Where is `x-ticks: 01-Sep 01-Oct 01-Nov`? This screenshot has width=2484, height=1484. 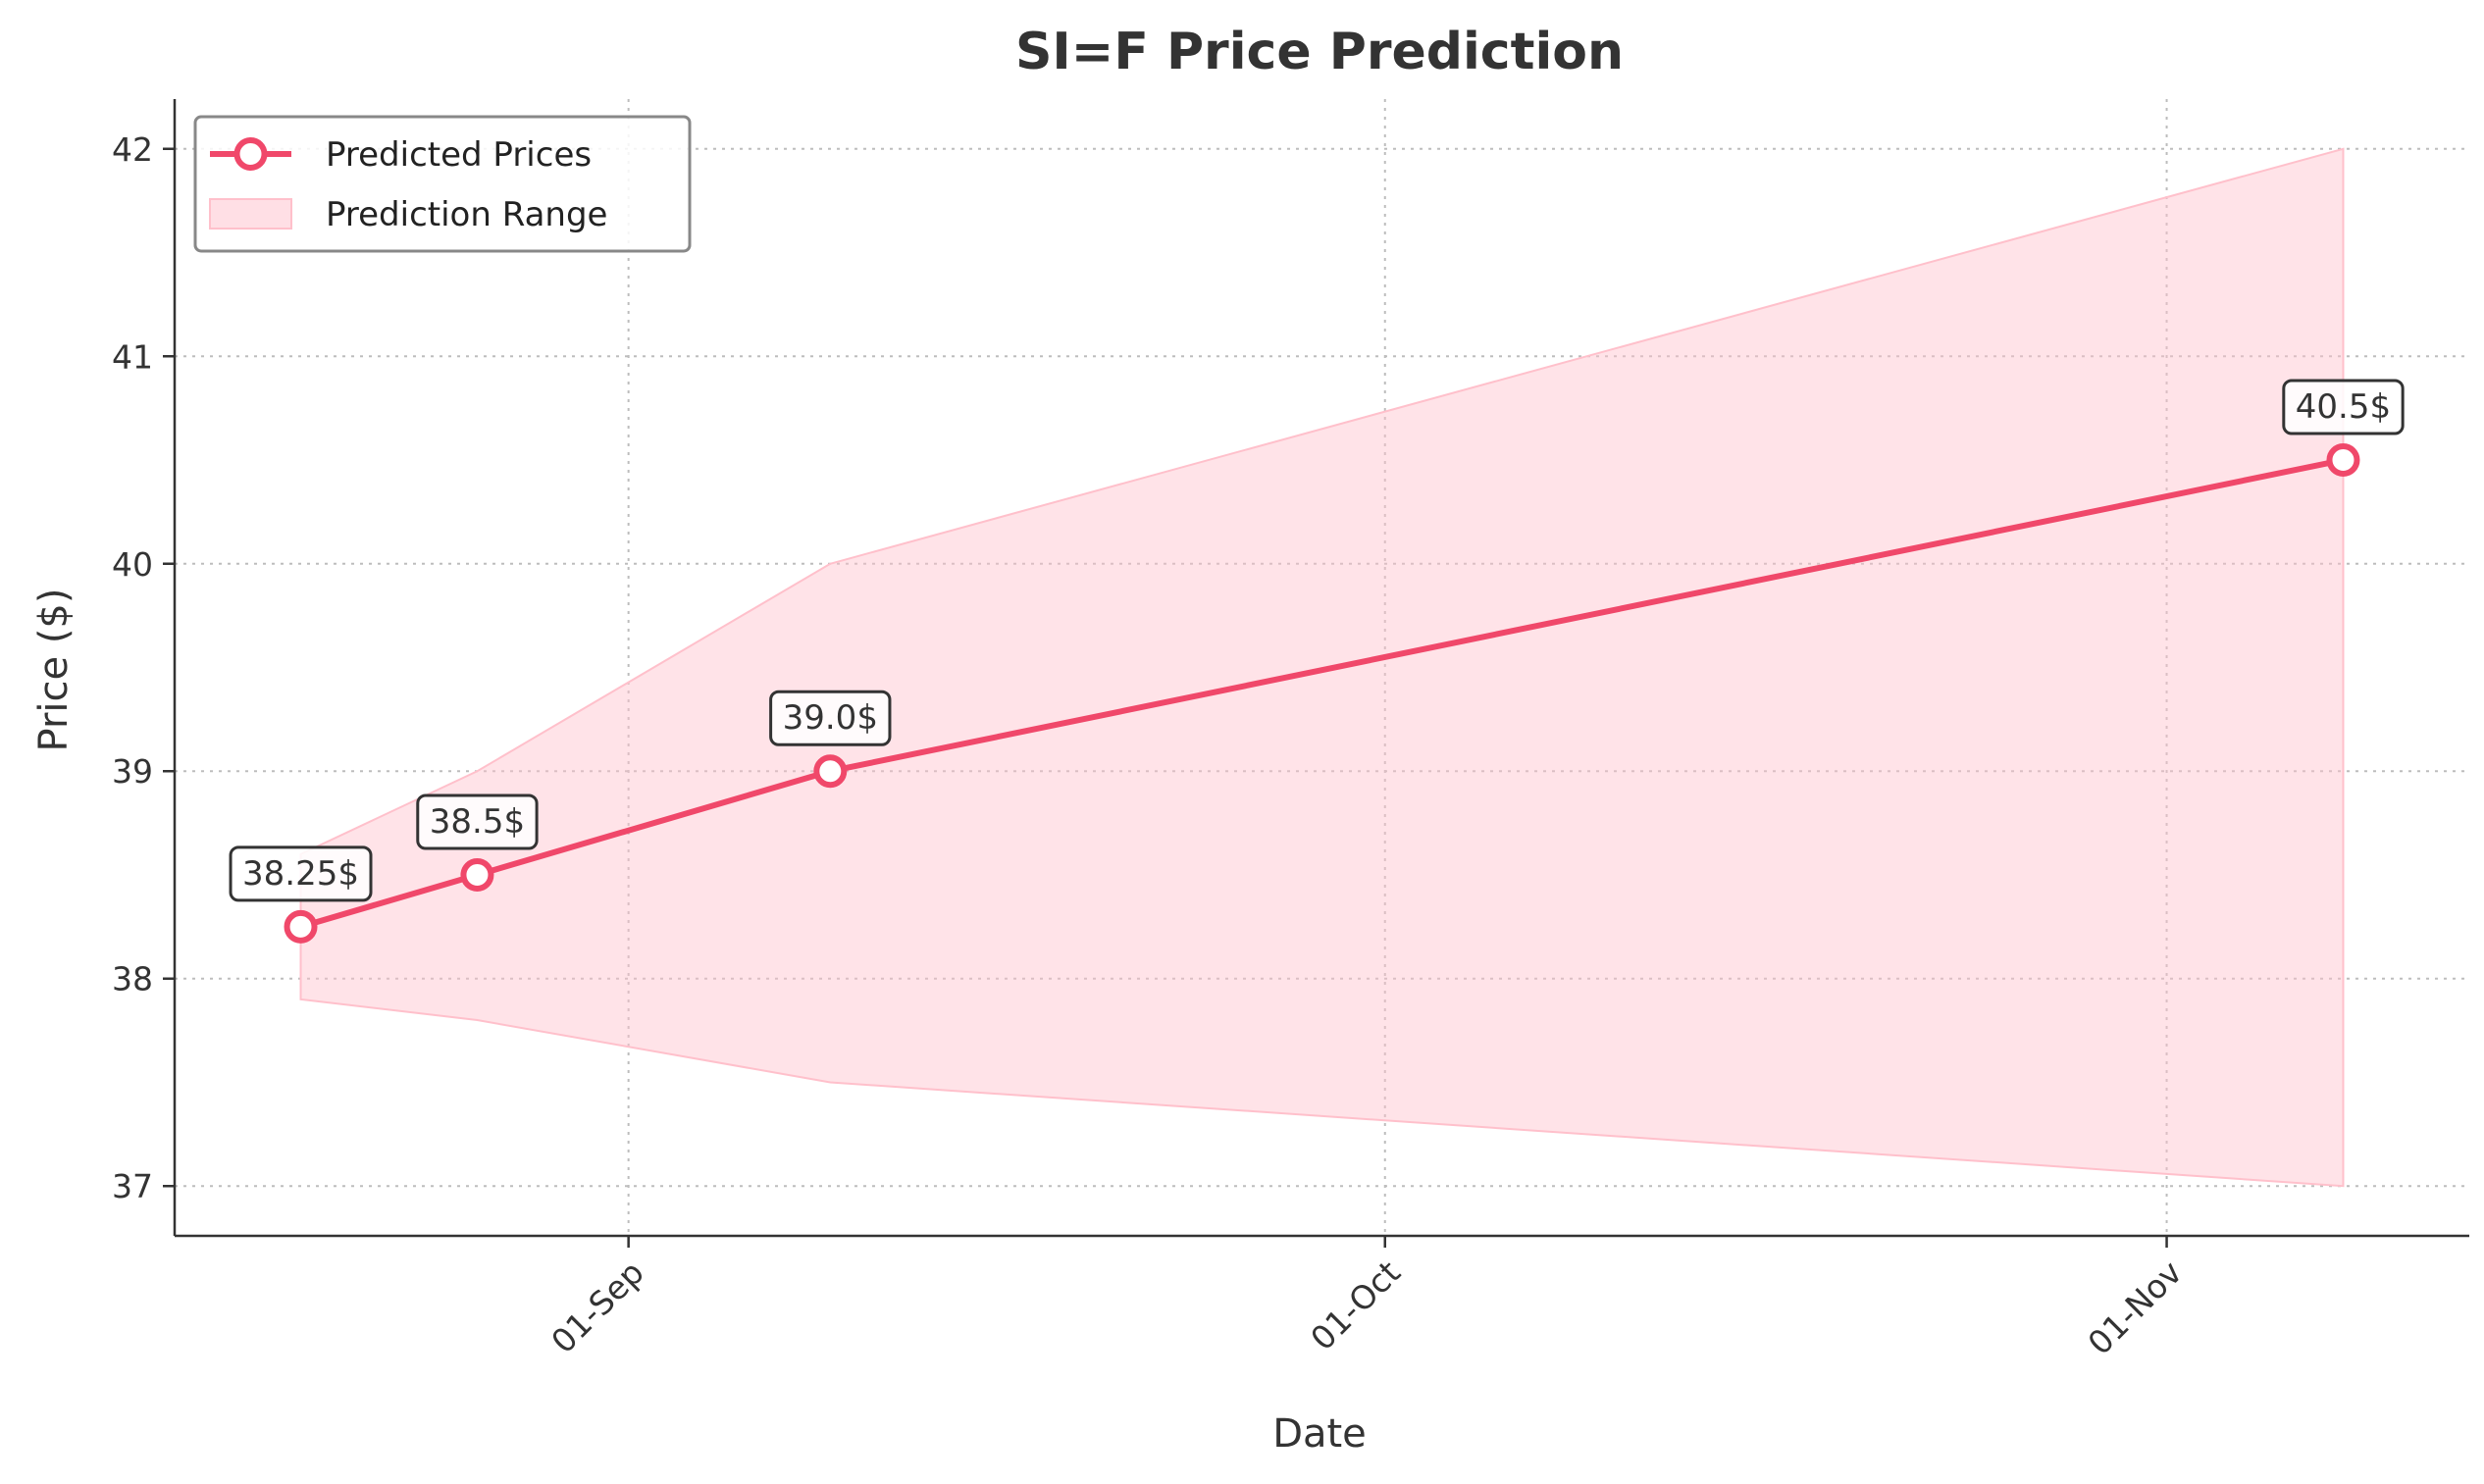 x-ticks: 01-Sep 01-Oct 01-Nov is located at coordinates (1367, 1299).